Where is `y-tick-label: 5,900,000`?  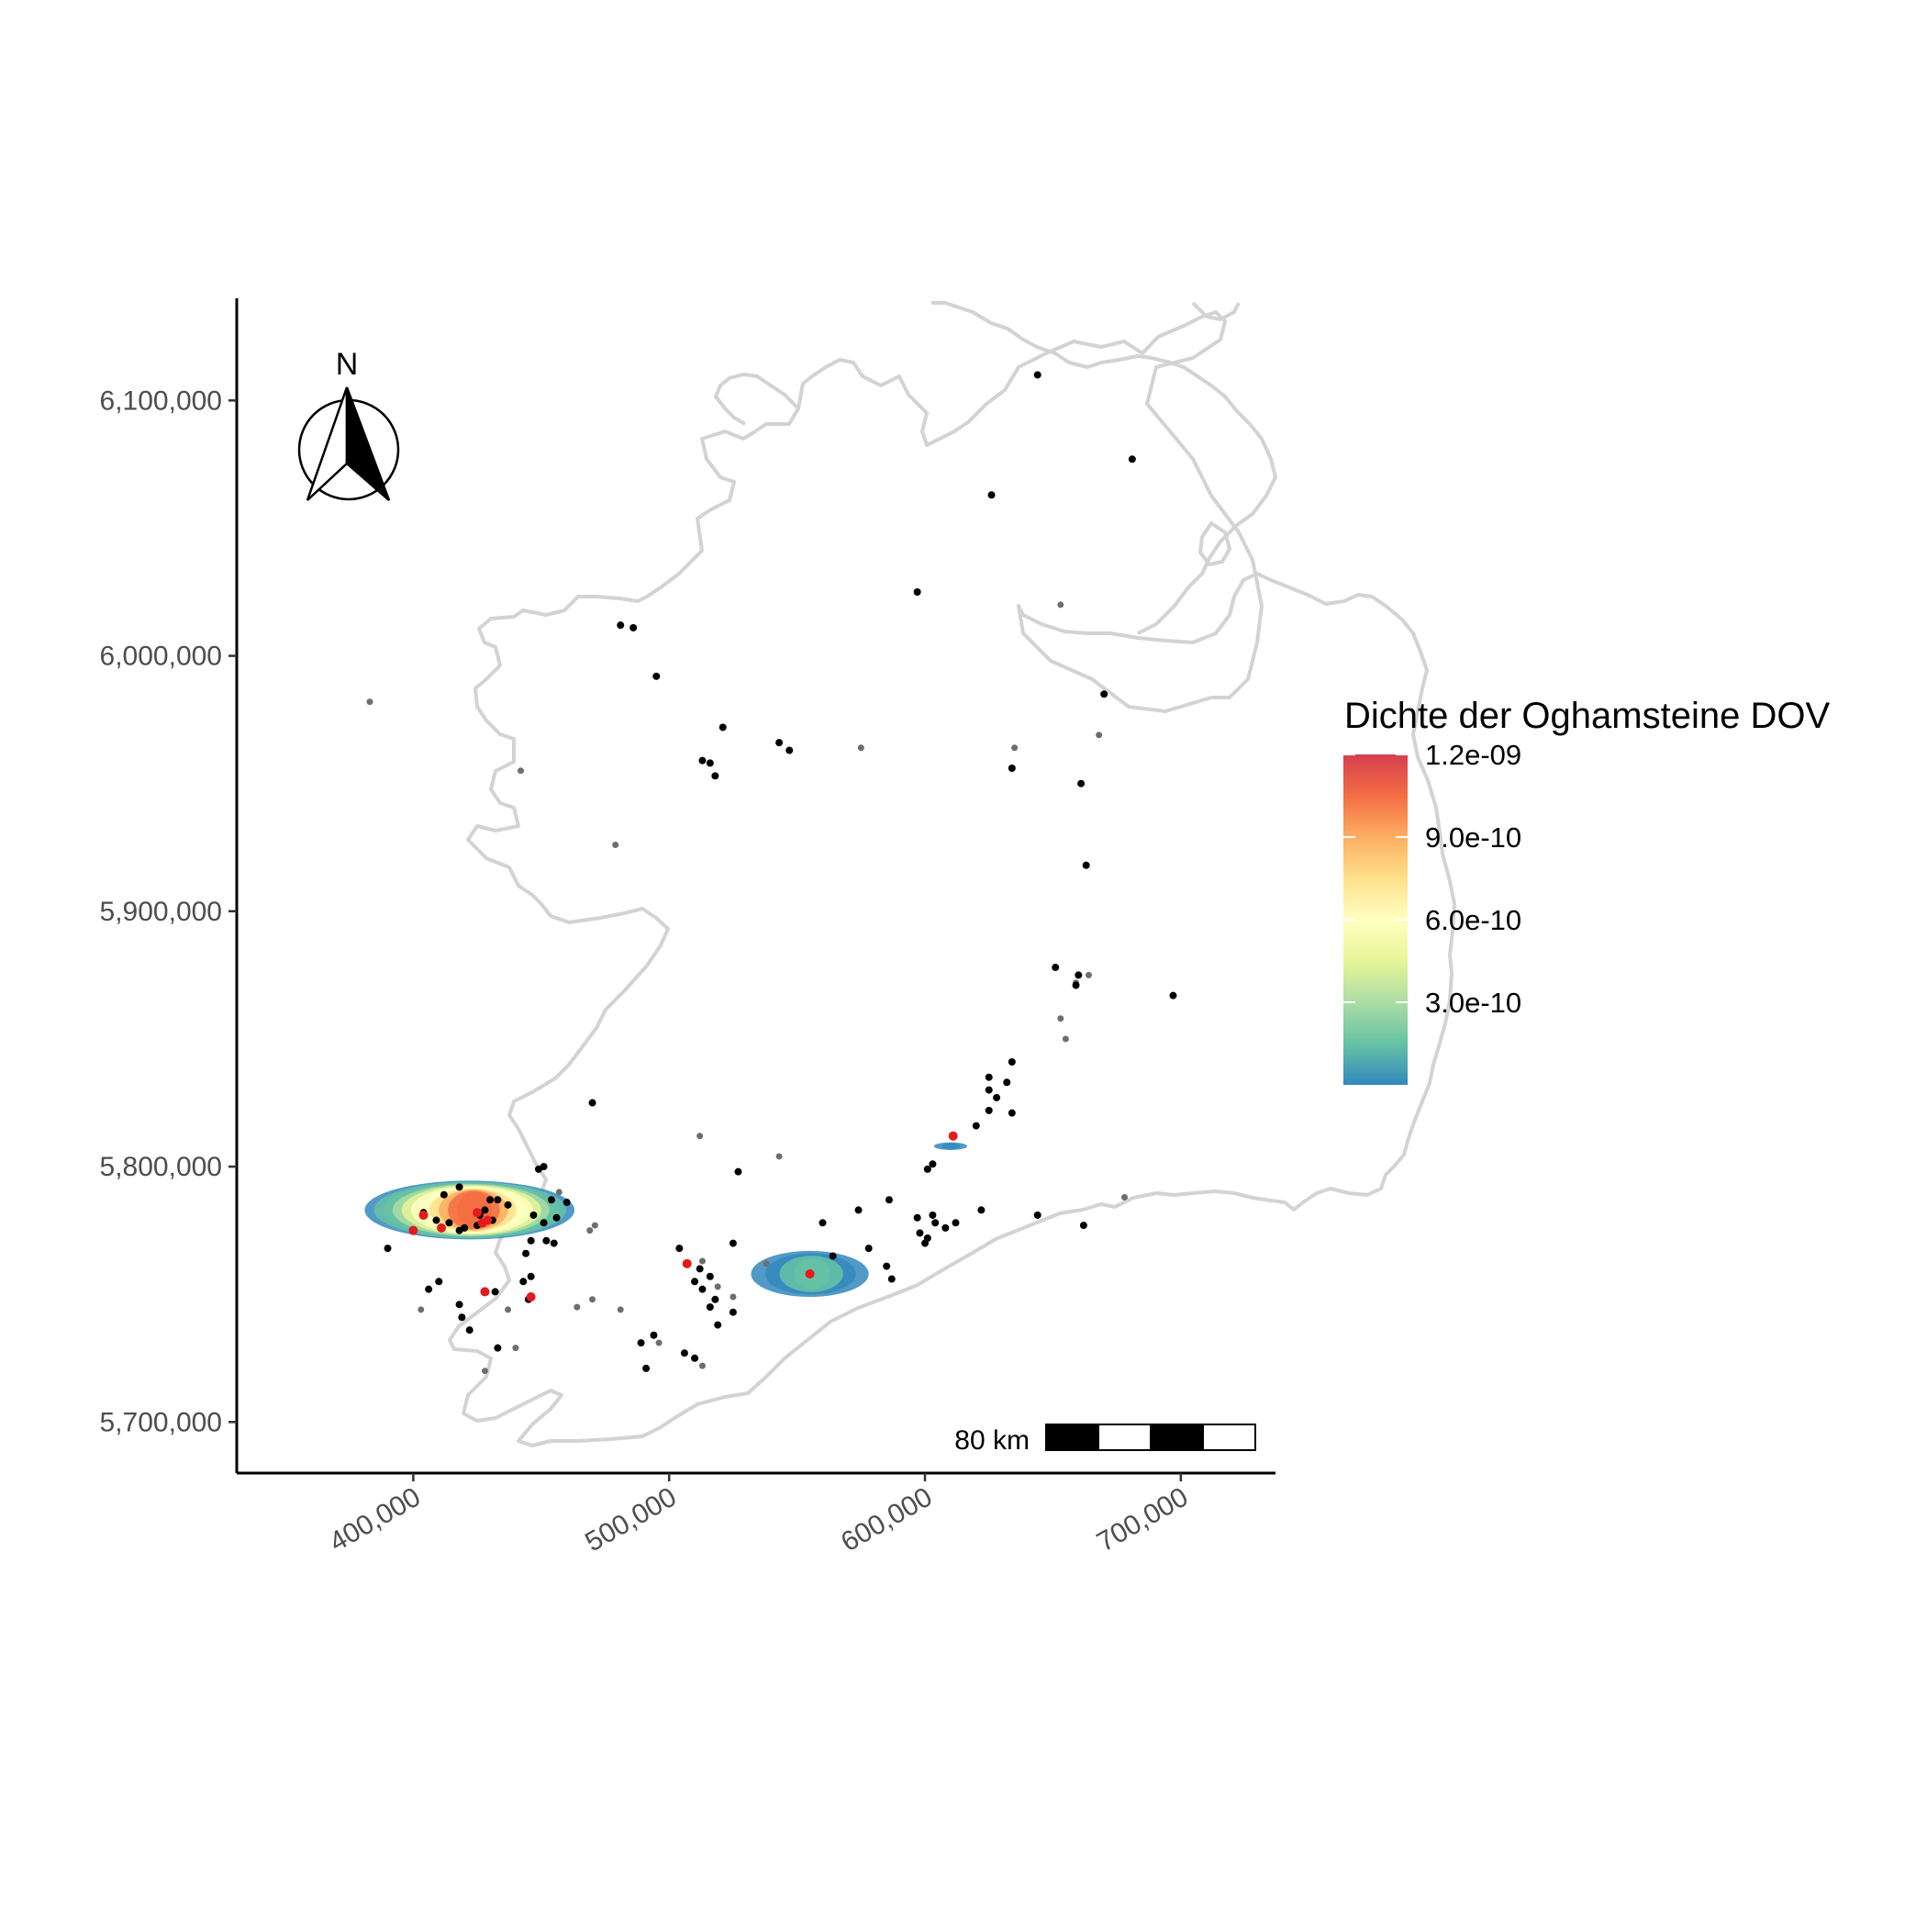
y-tick-label: 5,900,000 is located at coordinates (161, 912).